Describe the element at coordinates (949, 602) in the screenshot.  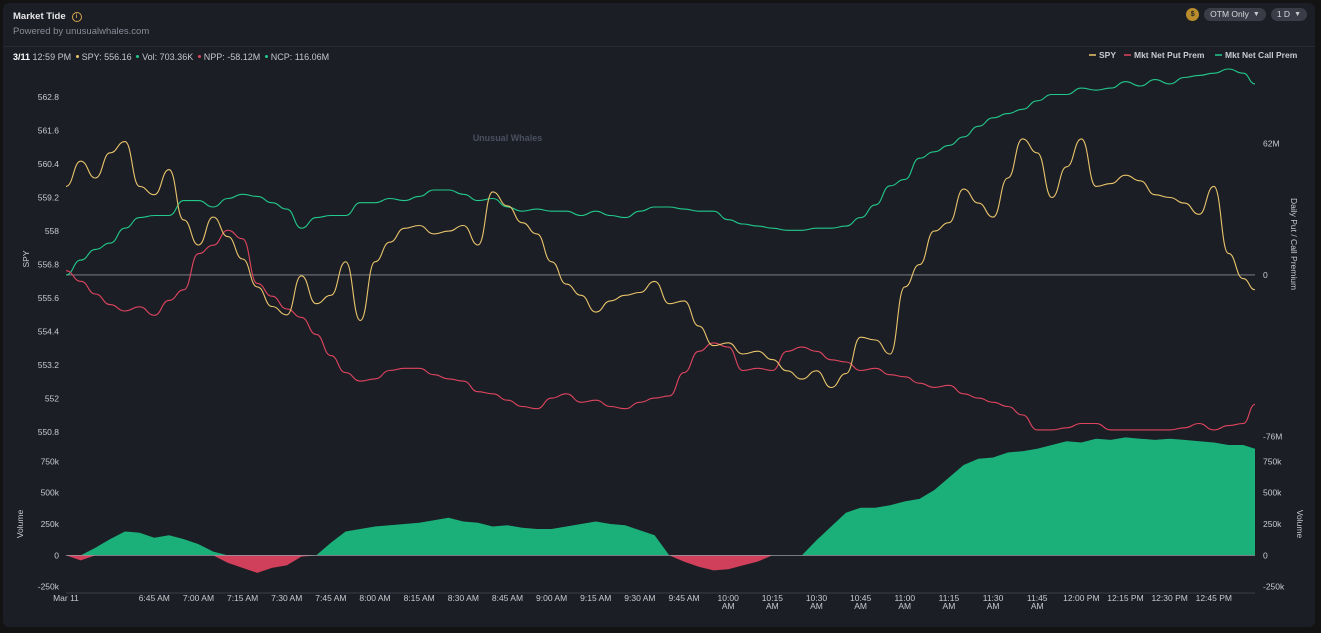
I see `x-tick-label: 11:15 AM` at that location.